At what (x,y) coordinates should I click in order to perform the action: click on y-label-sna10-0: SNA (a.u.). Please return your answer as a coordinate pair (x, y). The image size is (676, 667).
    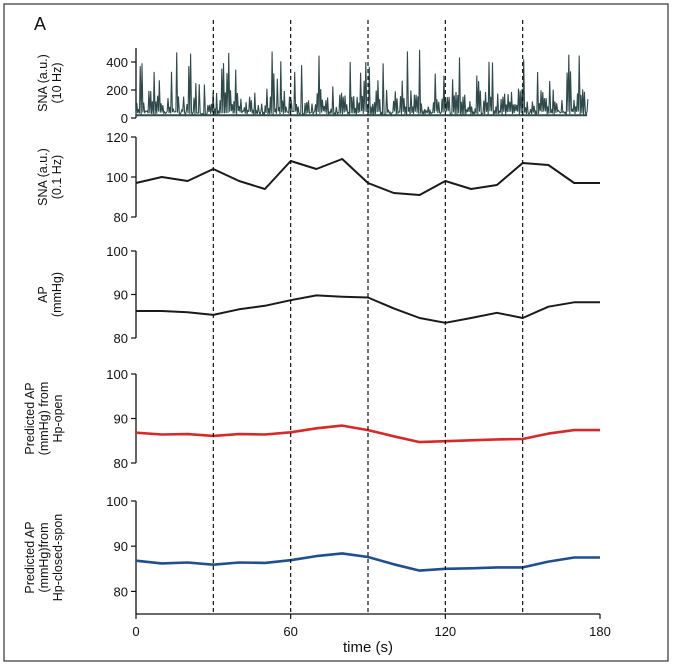
    Looking at the image, I should click on (43, 83).